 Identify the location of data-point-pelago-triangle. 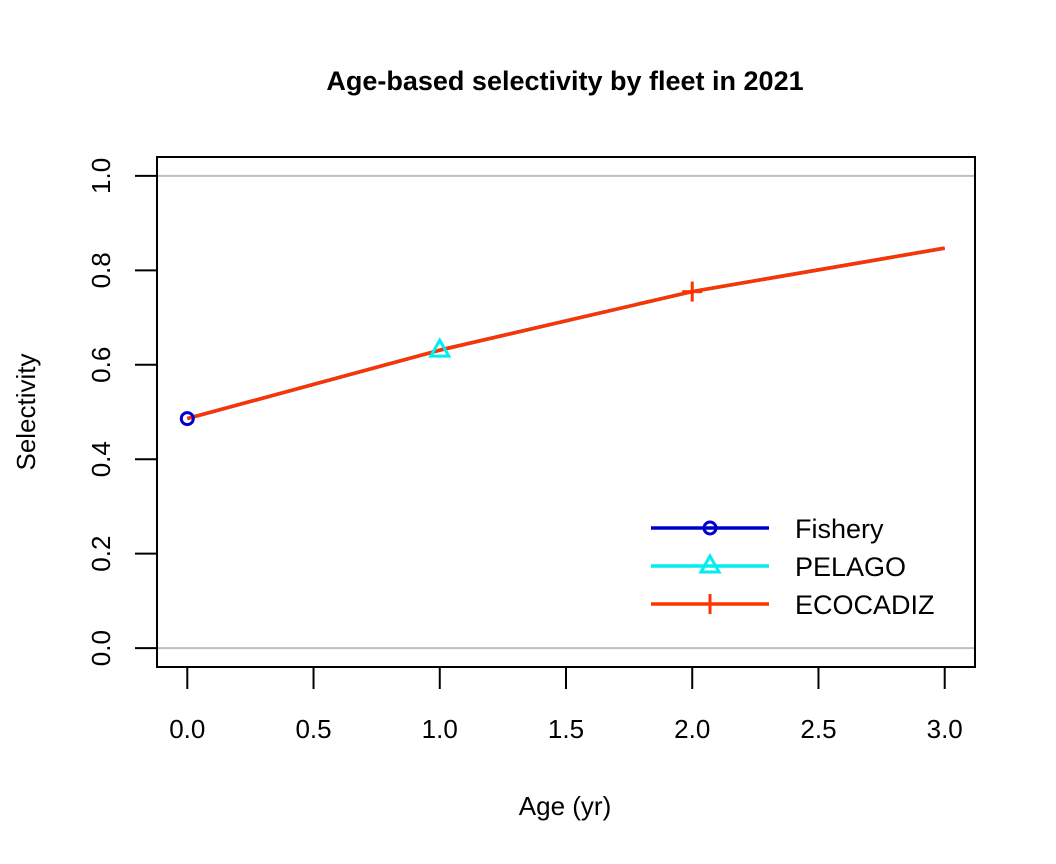
(440, 347).